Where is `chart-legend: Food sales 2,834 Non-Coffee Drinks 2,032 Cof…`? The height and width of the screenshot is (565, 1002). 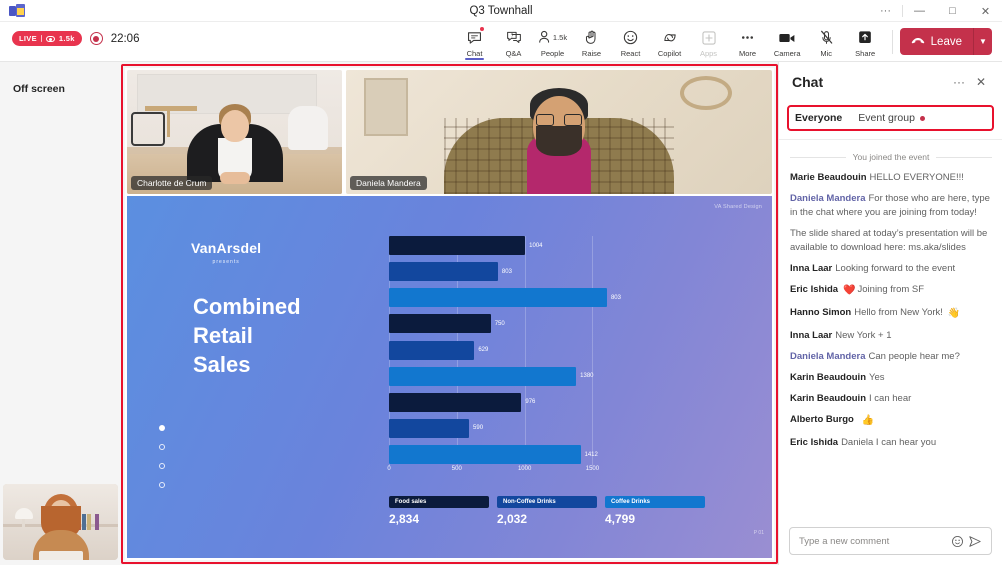
chart-legend: Food sales 2,834 Non-Coffee Drinks 2,032 Cof… is located at coordinates (547, 511).